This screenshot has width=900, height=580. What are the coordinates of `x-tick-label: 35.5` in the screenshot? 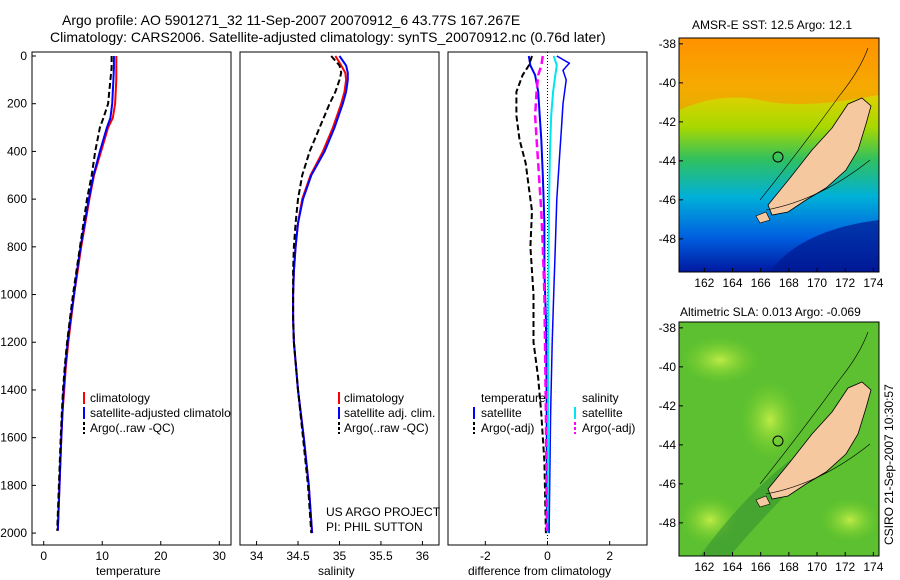 It's located at (381, 556).